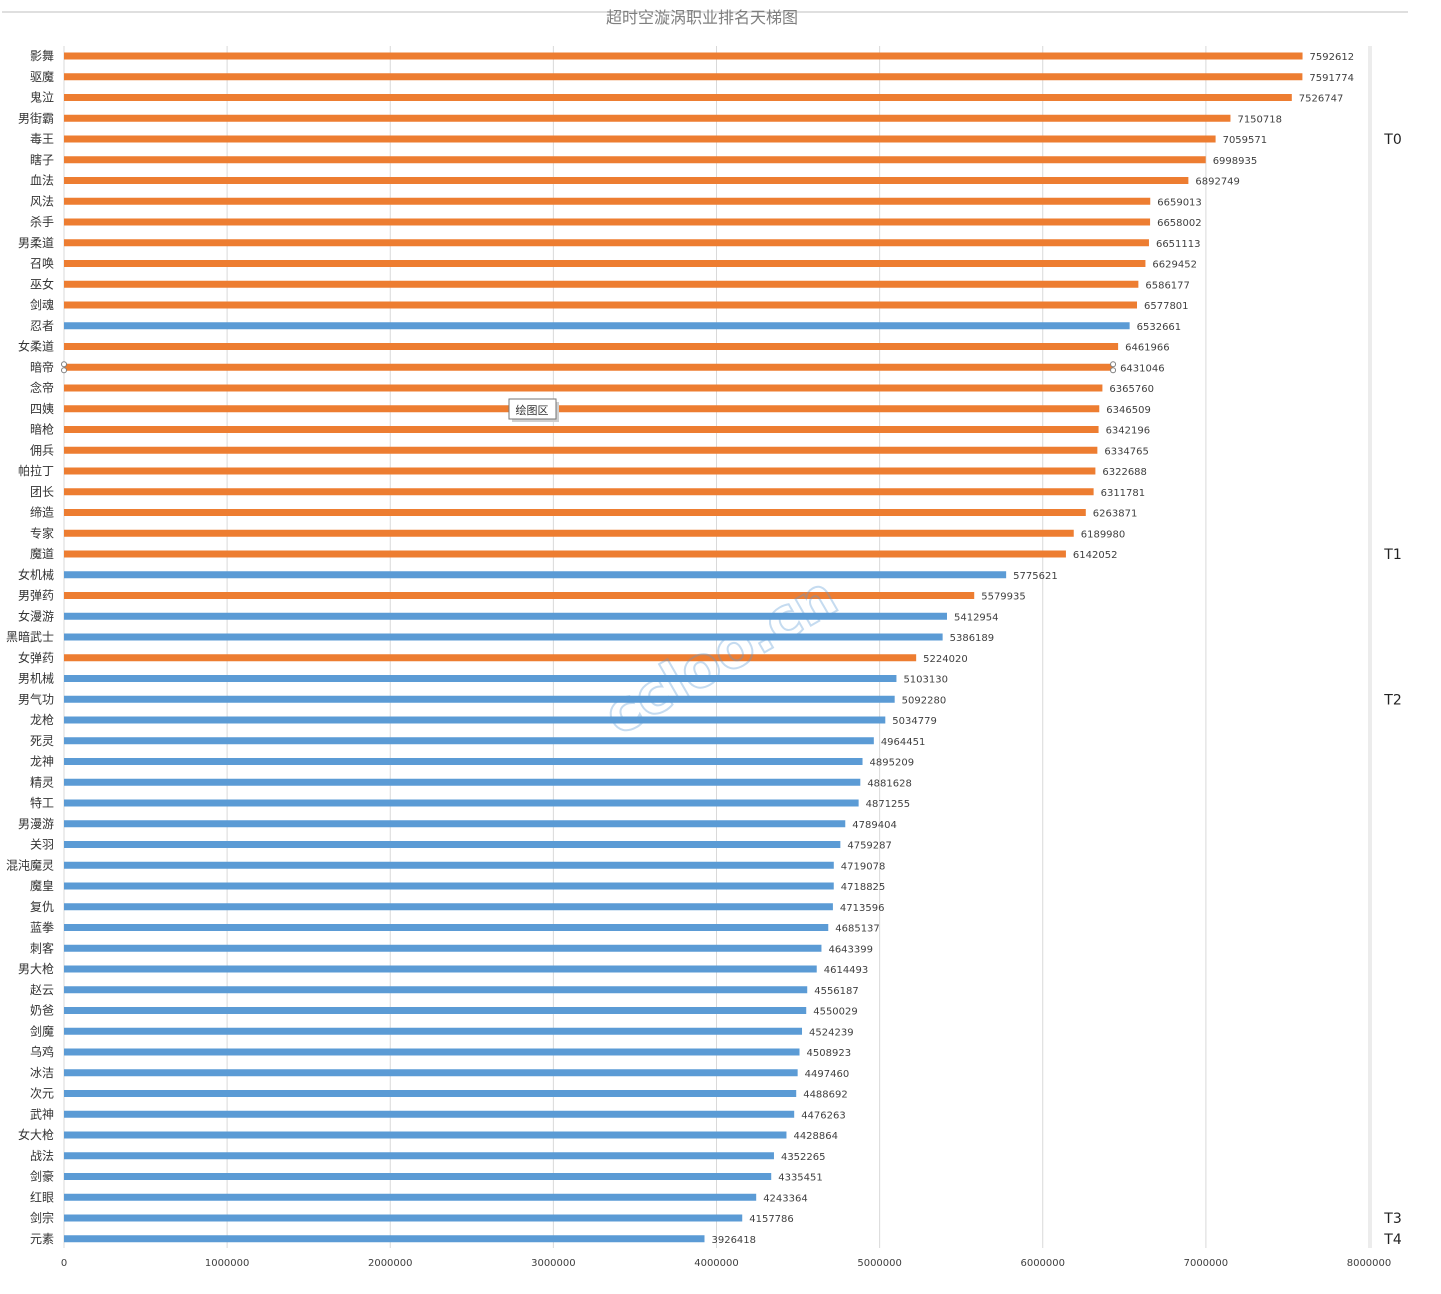 This screenshot has height=1294, width=1441. What do you see at coordinates (42, 366) in the screenshot?
I see `category-label: 暗帝` at bounding box center [42, 366].